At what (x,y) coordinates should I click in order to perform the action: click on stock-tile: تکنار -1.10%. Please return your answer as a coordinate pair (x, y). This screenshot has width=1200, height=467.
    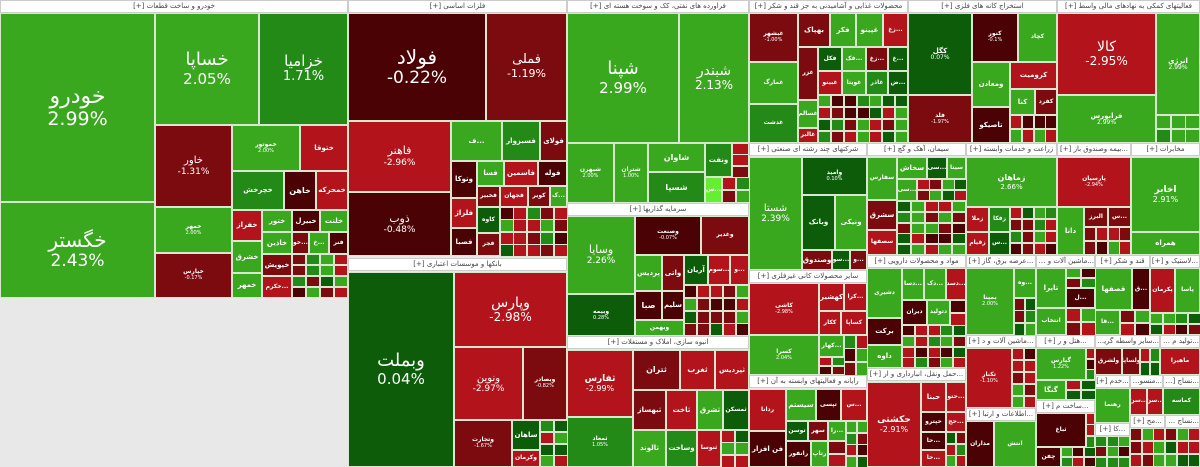
    Looking at the image, I should click on (989, 378).